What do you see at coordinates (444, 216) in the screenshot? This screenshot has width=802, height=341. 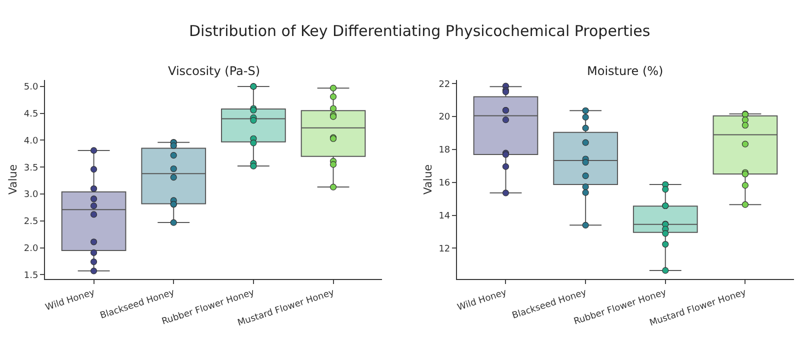 I see `y-tick-label: 14` at bounding box center [444, 216].